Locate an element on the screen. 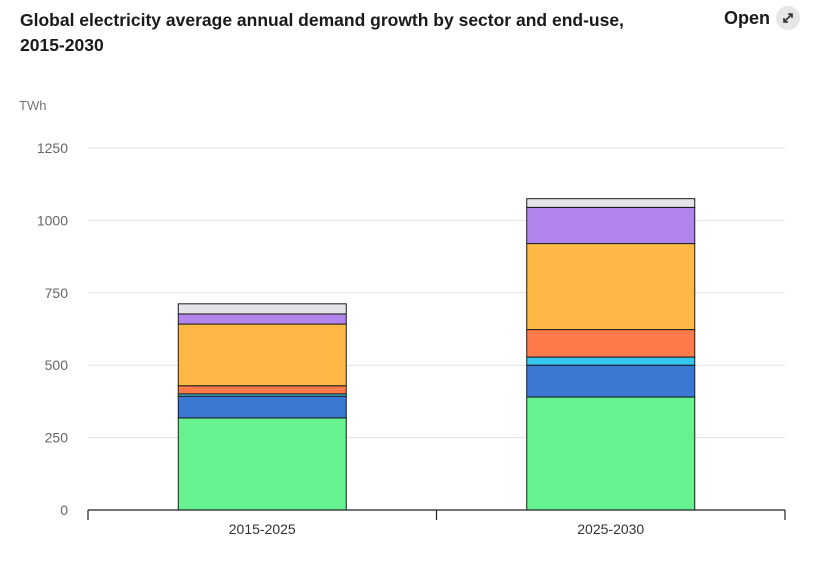  y-tick-label-1250: 1250 is located at coordinates (52, 148).